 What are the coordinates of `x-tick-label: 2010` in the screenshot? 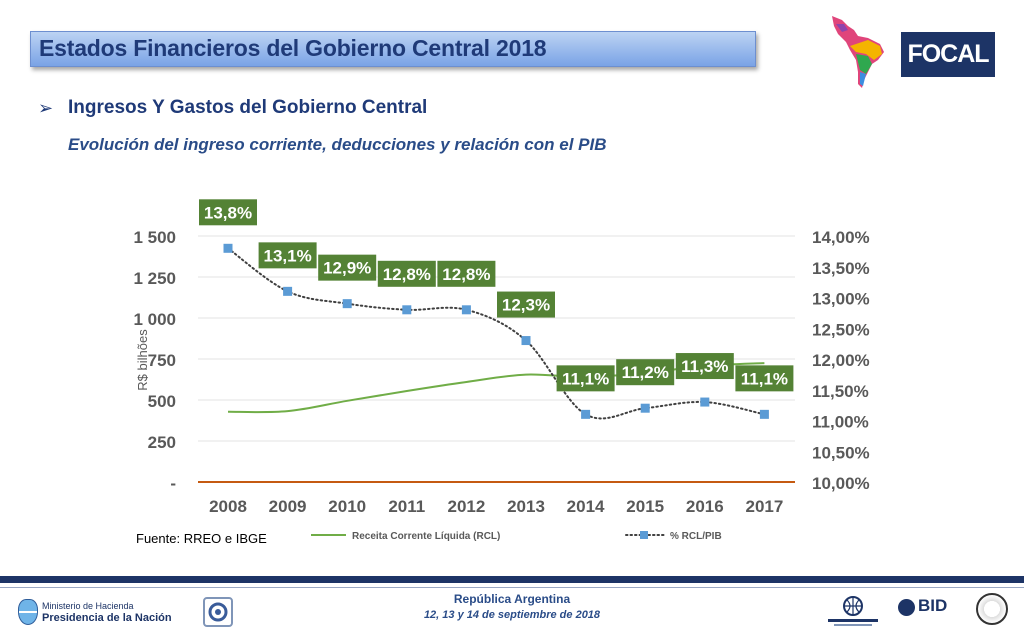 It's located at (347, 506).